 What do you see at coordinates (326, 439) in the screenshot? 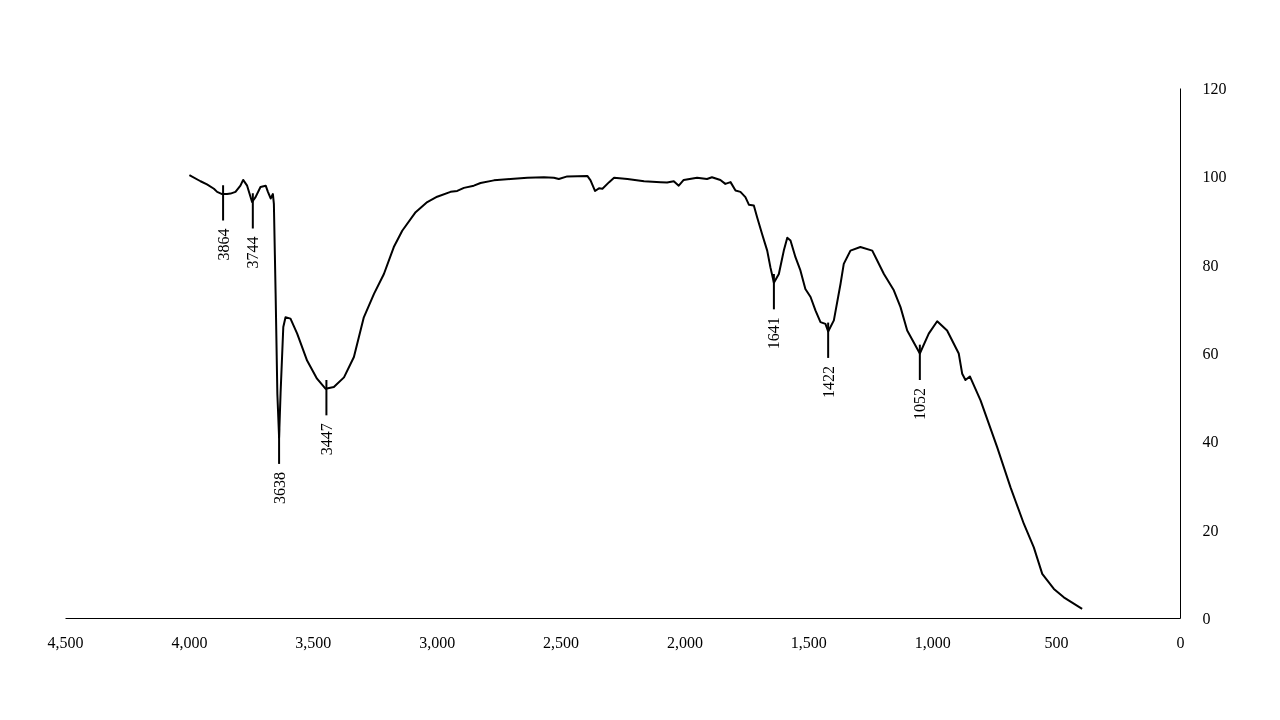
I see `annotation: 3447` at bounding box center [326, 439].